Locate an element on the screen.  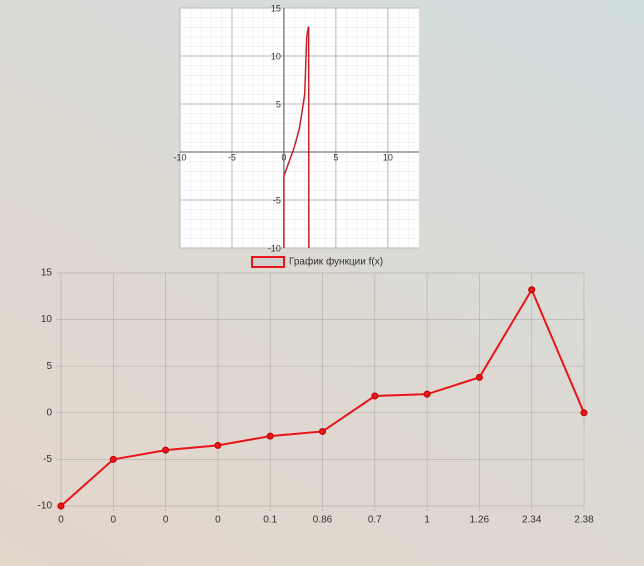
y-tick-label: 0 is located at coordinates (49, 412).